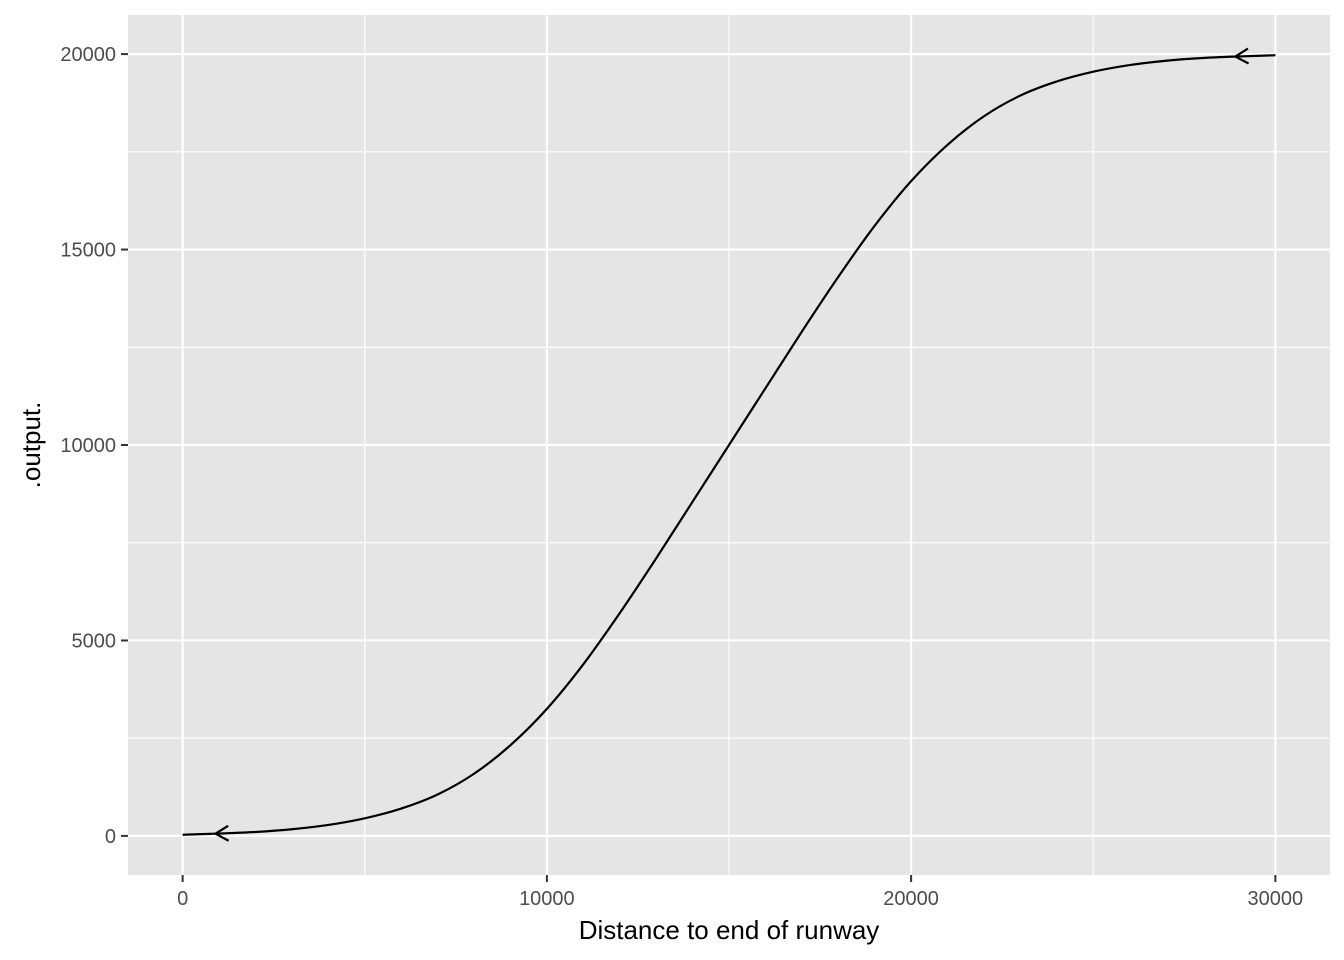 The width and height of the screenshot is (1344, 960). I want to click on x-tick-label: 10000, so click(547, 899).